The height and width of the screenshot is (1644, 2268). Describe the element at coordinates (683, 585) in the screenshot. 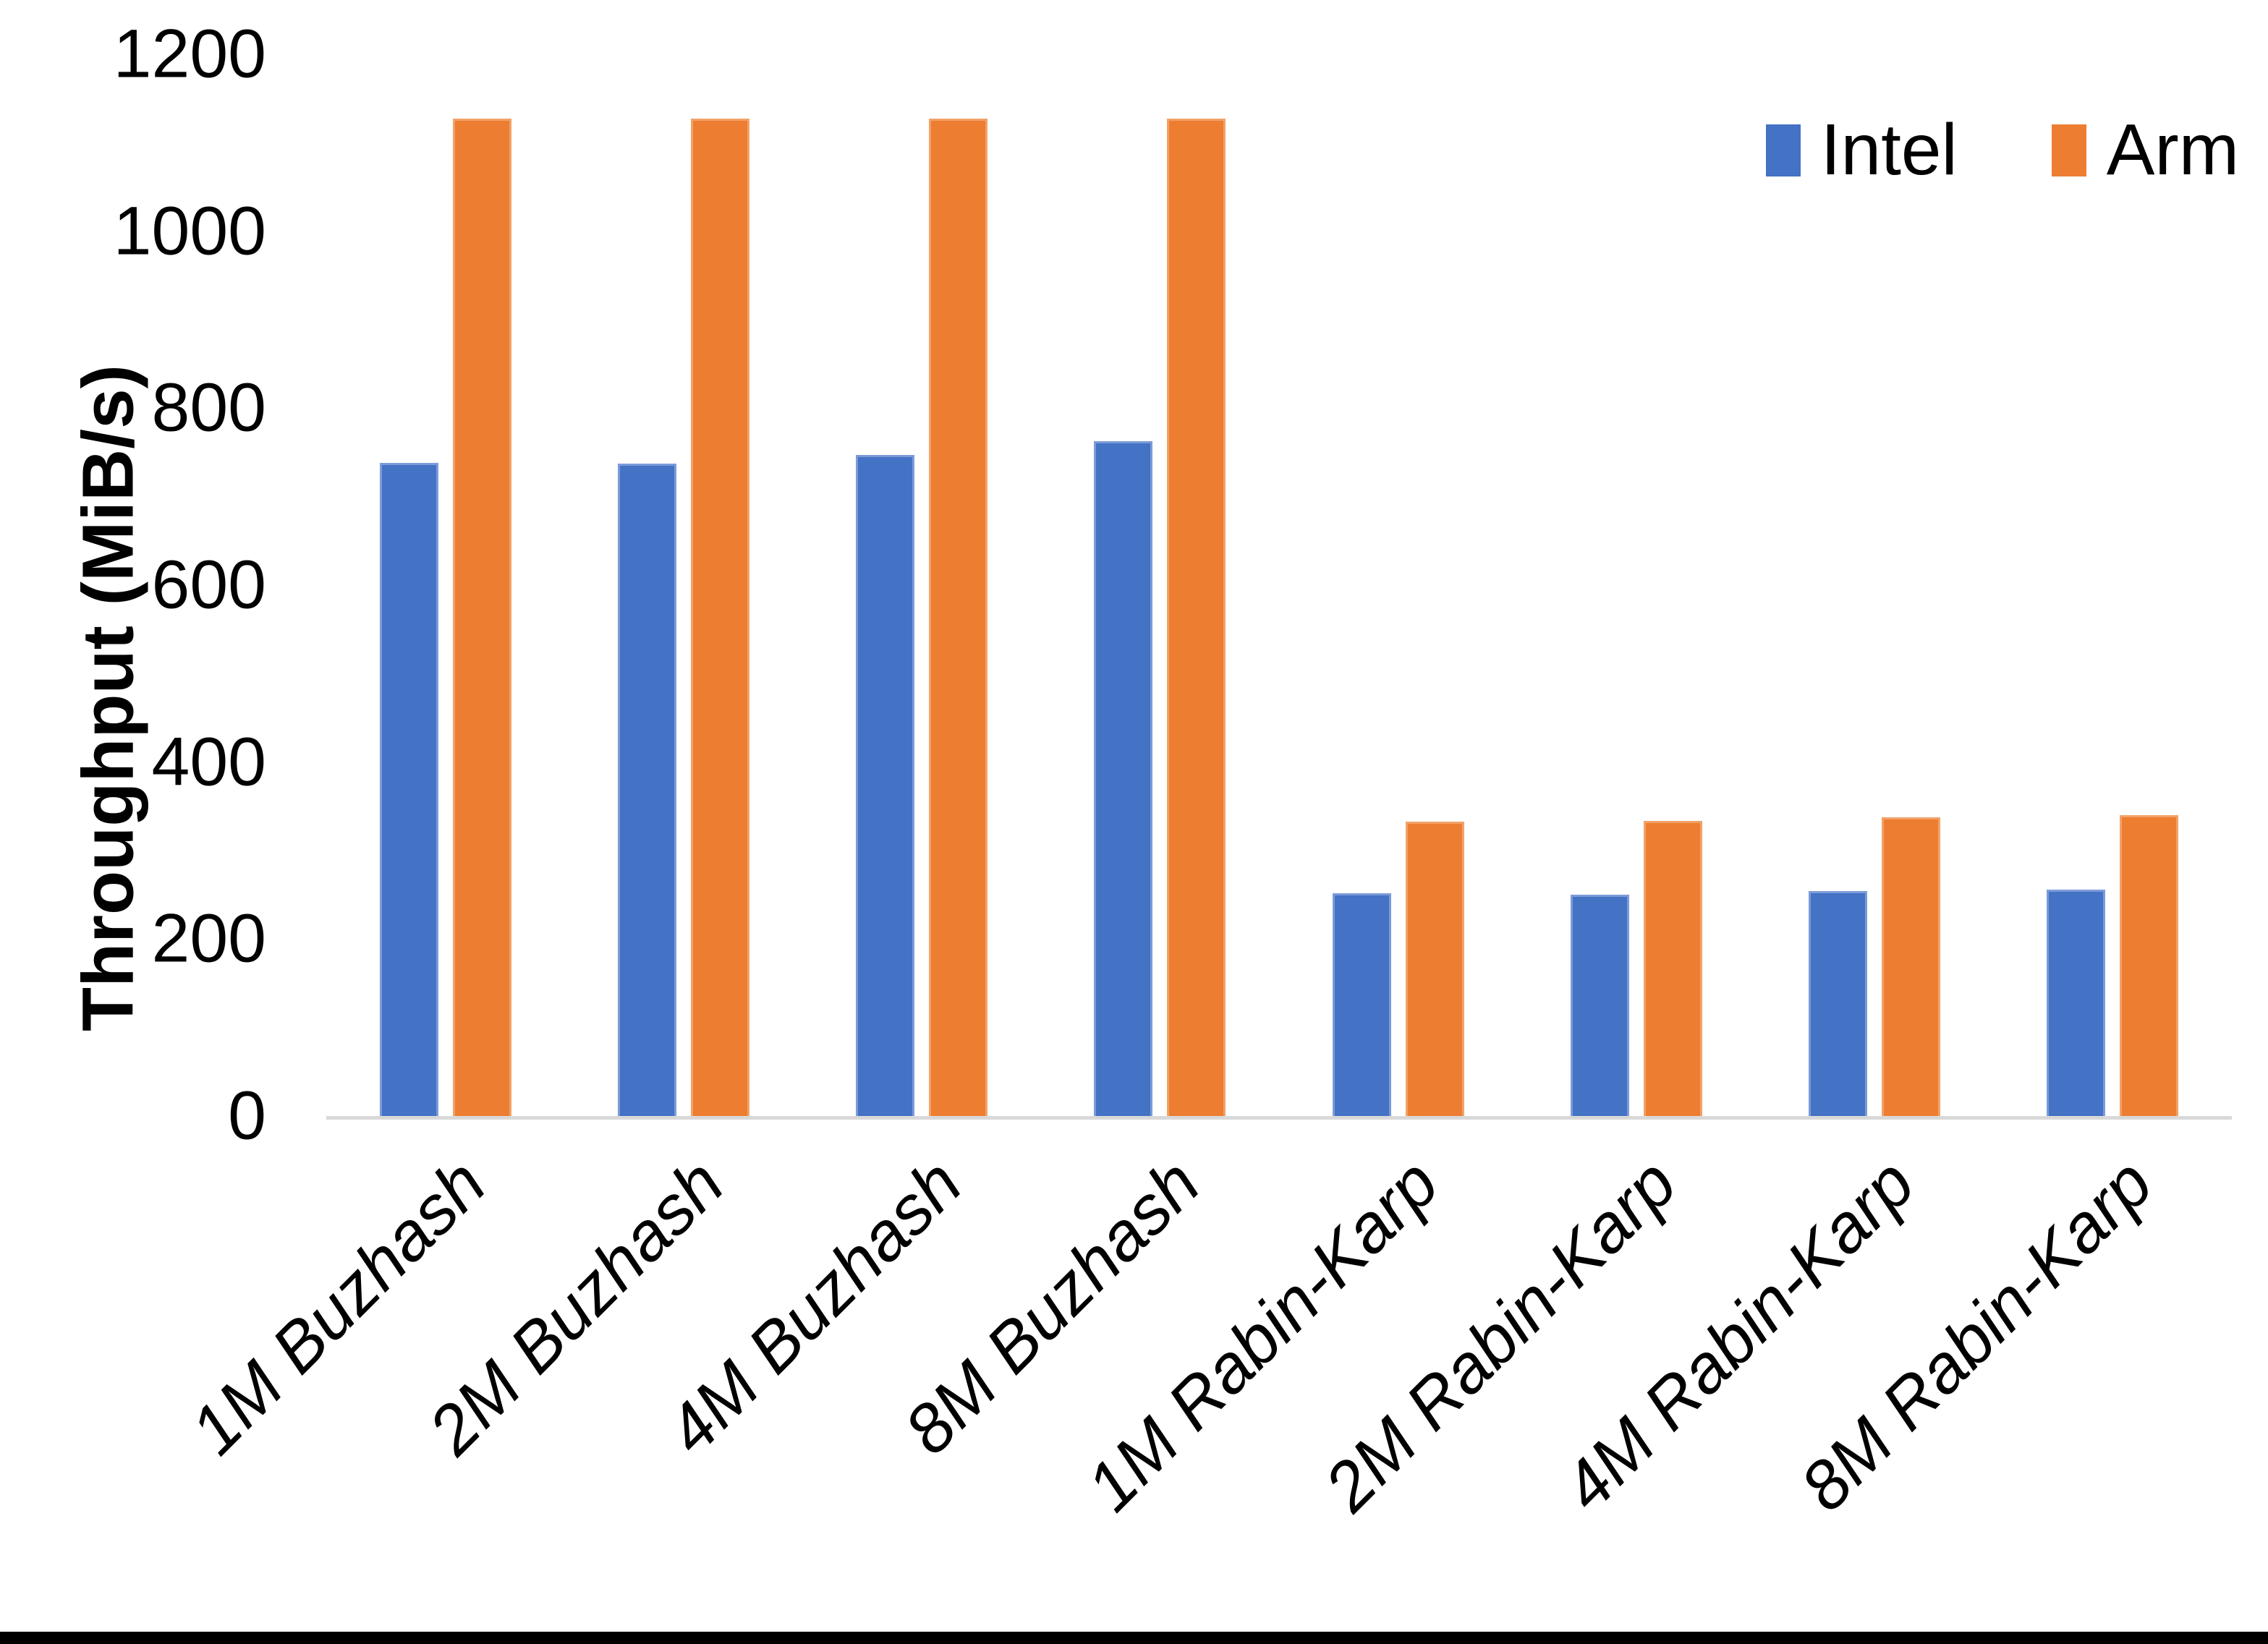

I see `category-group-2m-buzhash` at that location.